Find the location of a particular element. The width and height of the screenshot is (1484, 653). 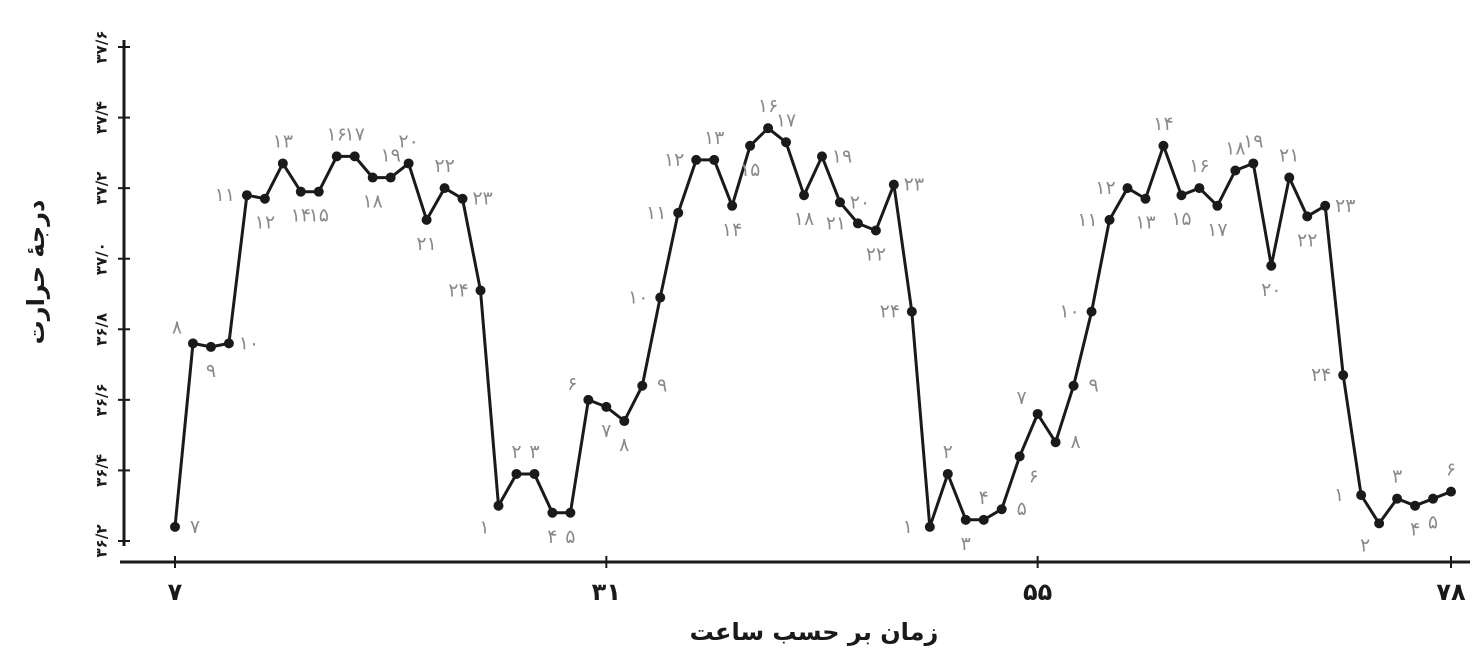

x-tick-label: ۷ is located at coordinates (175, 592).